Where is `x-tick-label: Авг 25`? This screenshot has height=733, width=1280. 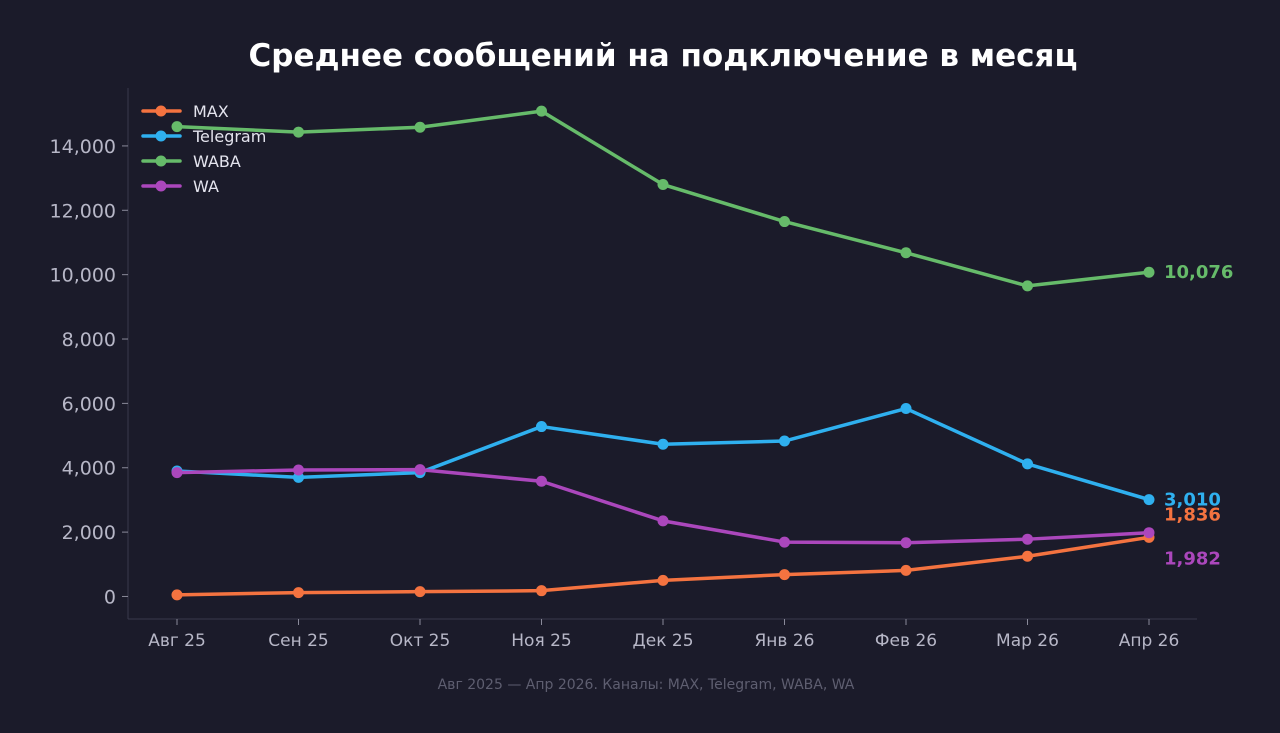 x-tick-label: Авг 25 is located at coordinates (177, 641).